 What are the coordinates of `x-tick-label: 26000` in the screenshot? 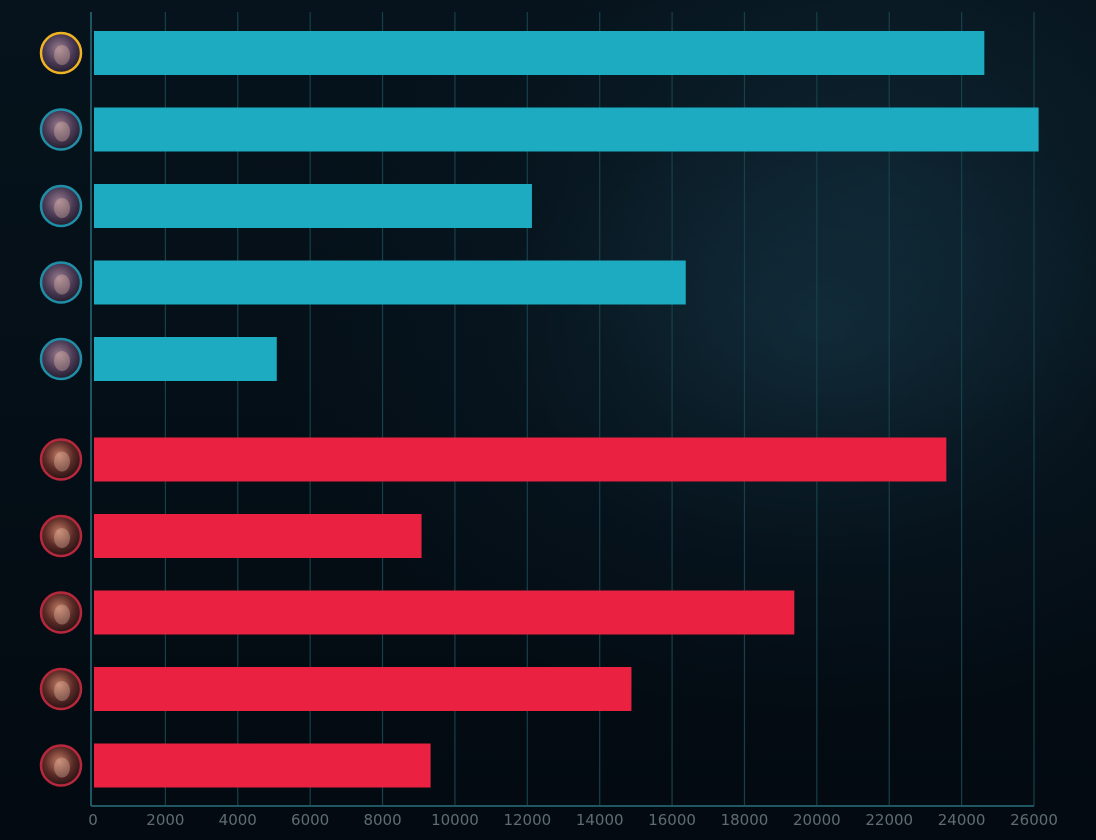 It's located at (1034, 820).